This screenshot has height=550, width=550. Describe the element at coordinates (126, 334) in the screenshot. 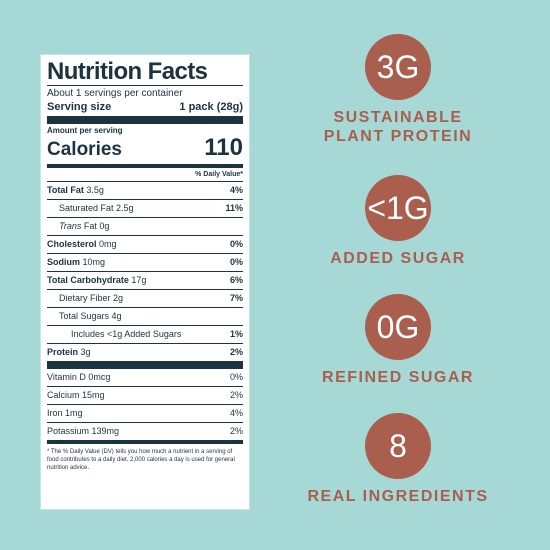

I see `nutrient-name: Includes <1g Added Sugars` at that location.